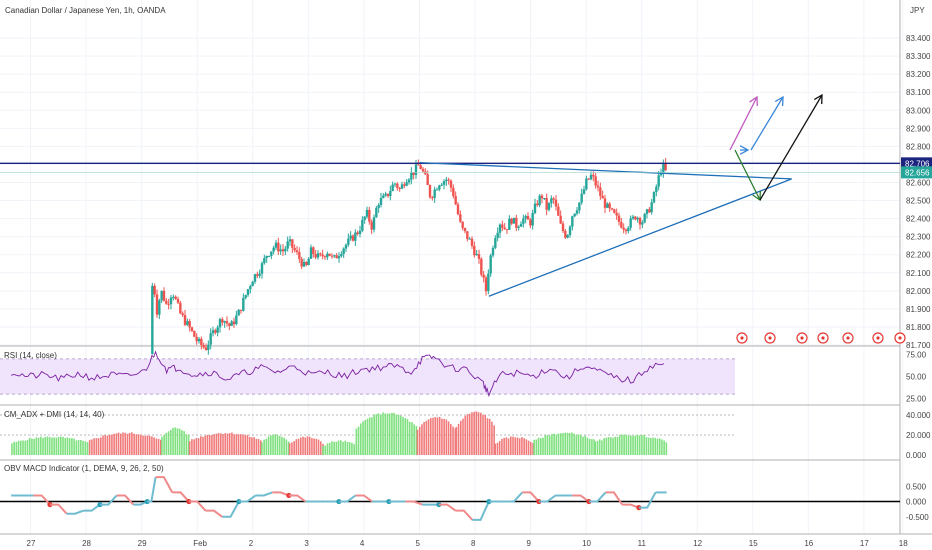 This screenshot has width=932, height=550. What do you see at coordinates (791, 147) in the screenshot?
I see `arrow-black` at bounding box center [791, 147].